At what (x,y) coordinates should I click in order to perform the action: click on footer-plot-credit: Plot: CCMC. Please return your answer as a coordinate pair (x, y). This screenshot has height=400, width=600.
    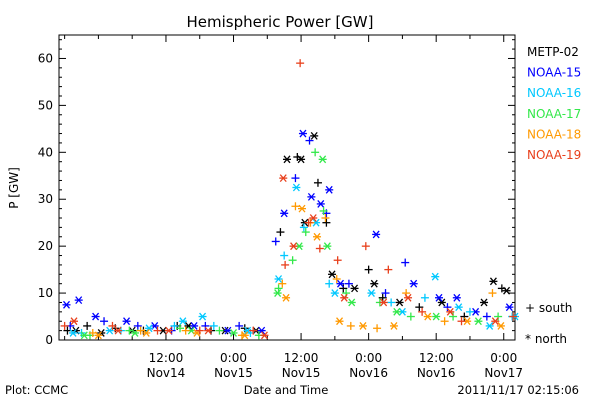
    Looking at the image, I should click on (36, 390).